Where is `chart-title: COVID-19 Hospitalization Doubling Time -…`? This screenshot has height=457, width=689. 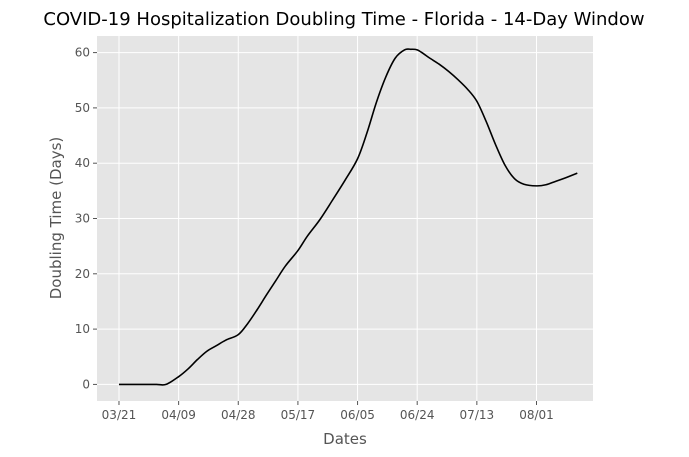
chart-title: COVID-19 Hospitalization Doubling Time -… is located at coordinates (343, 19).